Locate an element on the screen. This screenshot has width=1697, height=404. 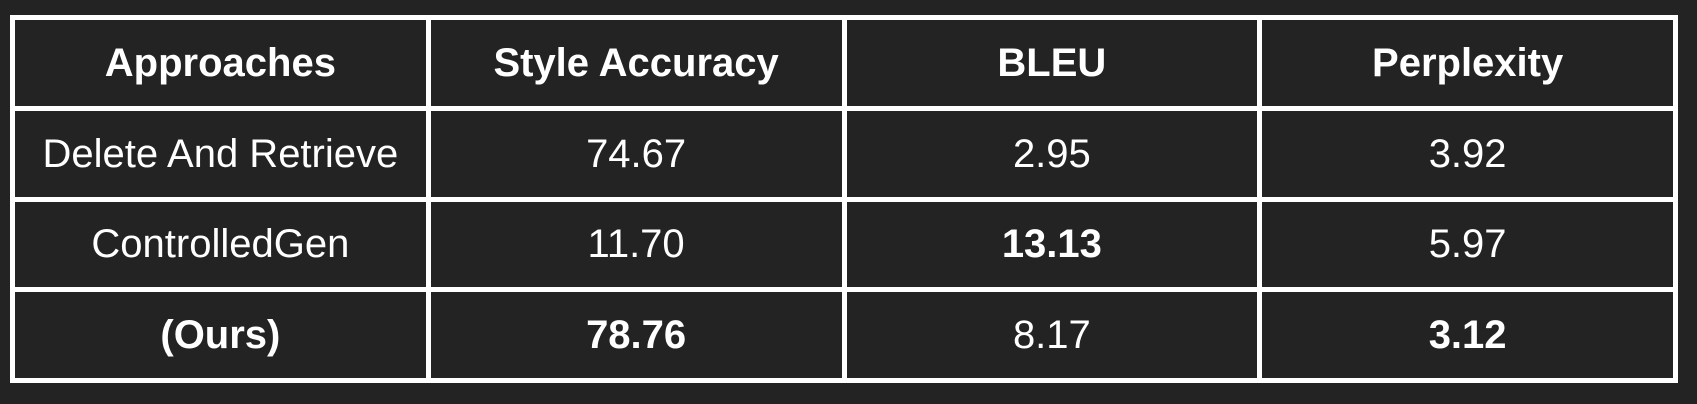
row-2-bleu: 13.13 is located at coordinates (1052, 244).